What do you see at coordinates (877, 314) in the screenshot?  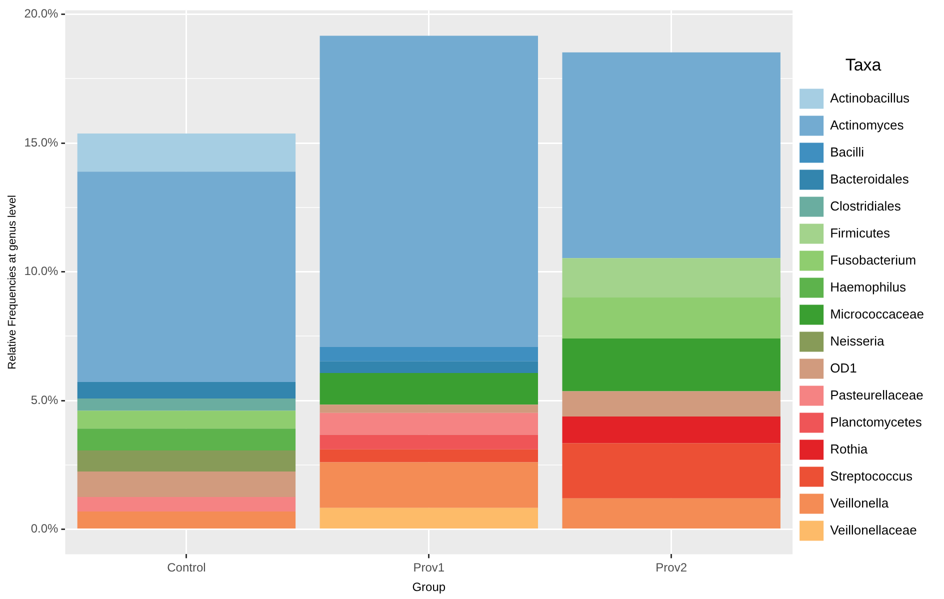 I see `legend-label: Micrococcaceae` at bounding box center [877, 314].